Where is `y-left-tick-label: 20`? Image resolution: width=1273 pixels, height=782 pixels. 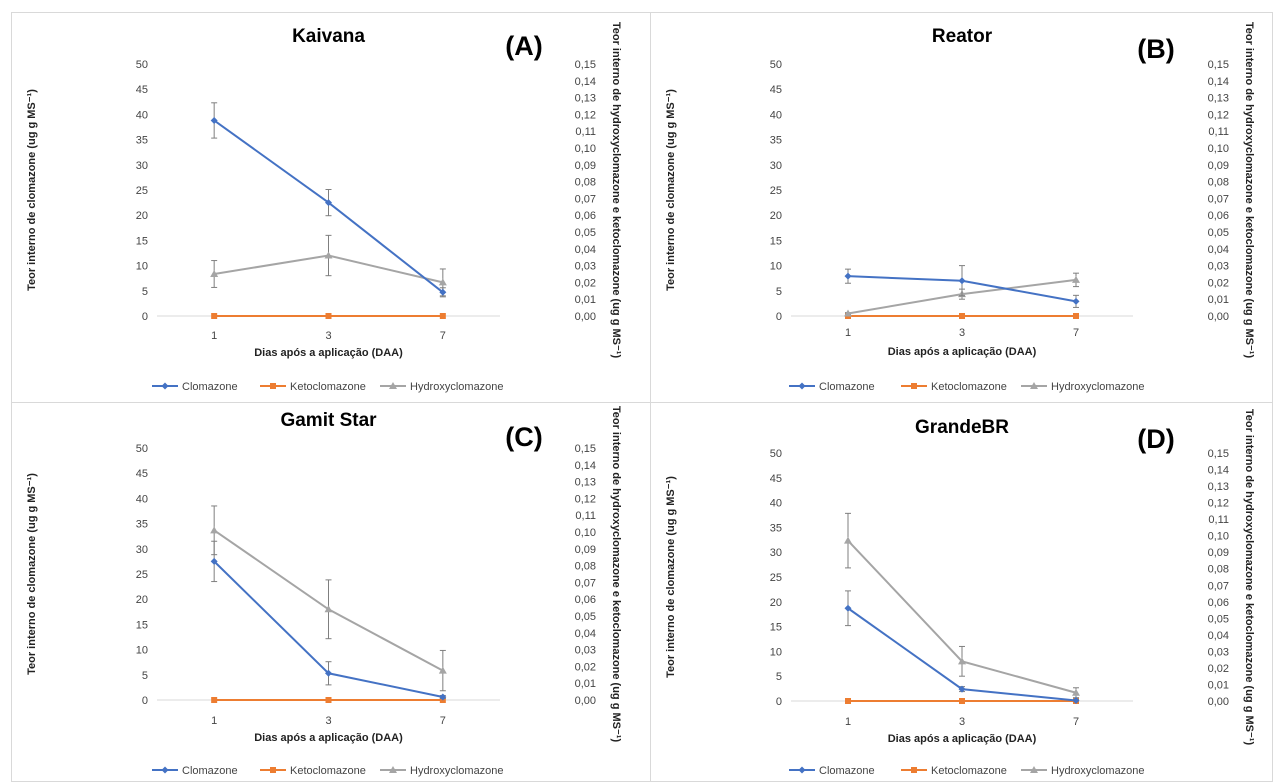
y-left-tick-label: 20 is located at coordinates (776, 603).